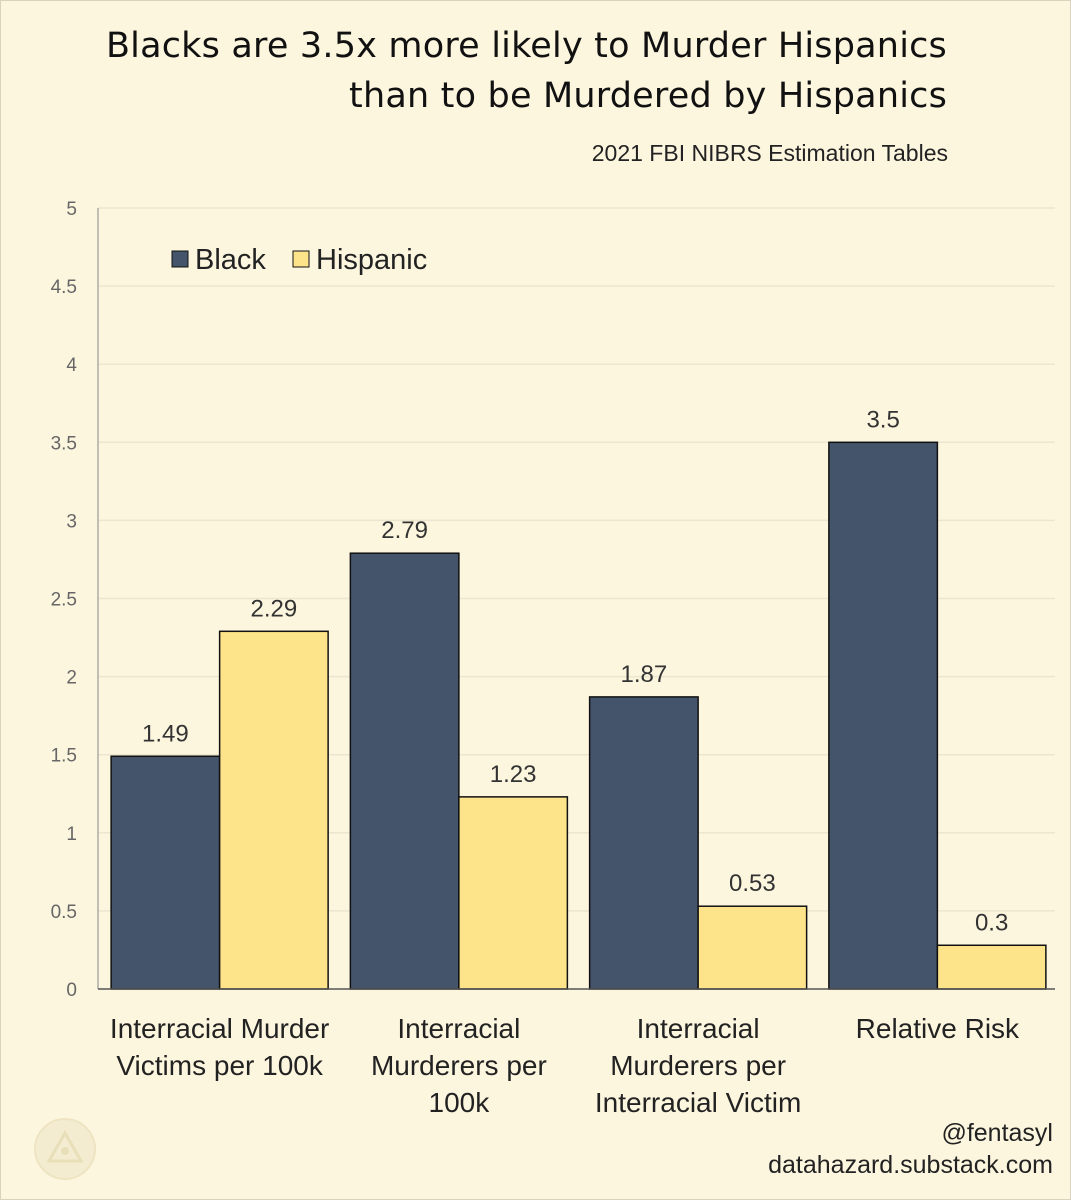 Image resolution: width=1071 pixels, height=1200 pixels. I want to click on y-tick-label: 1, so click(71, 834).